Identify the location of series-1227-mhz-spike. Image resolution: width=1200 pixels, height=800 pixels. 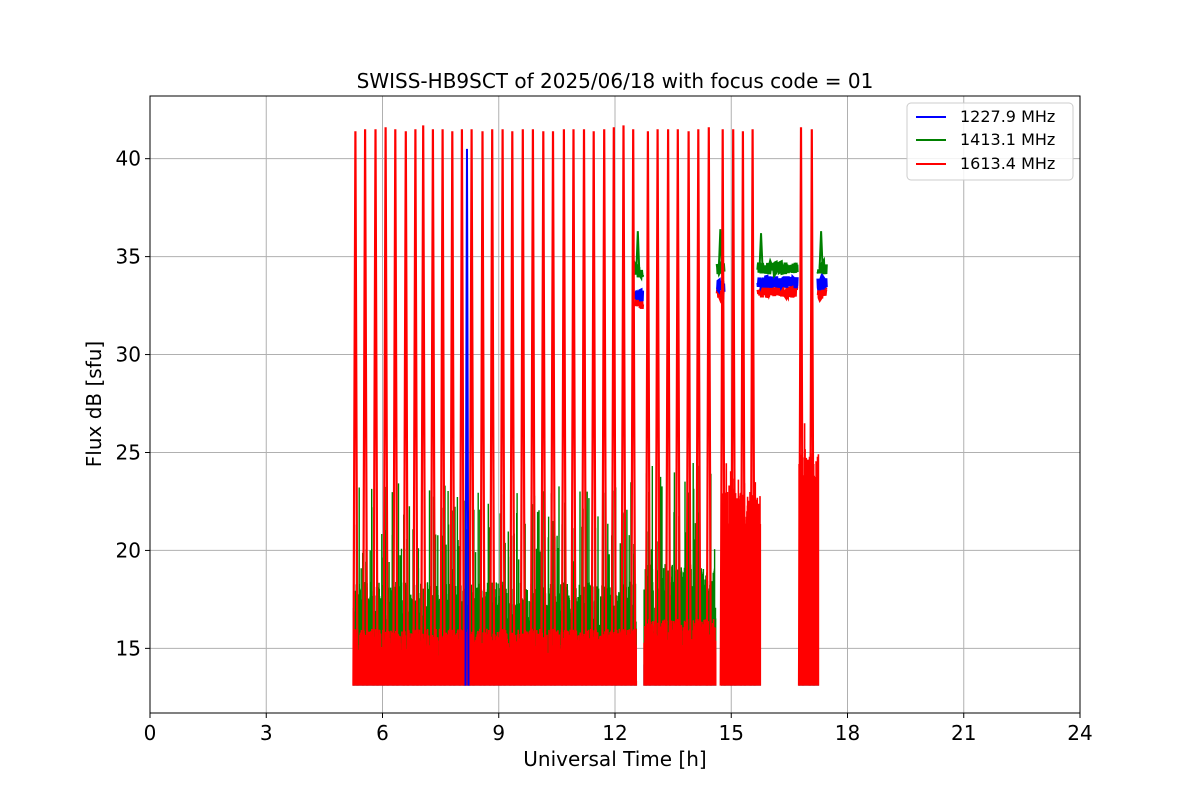
(467, 417).